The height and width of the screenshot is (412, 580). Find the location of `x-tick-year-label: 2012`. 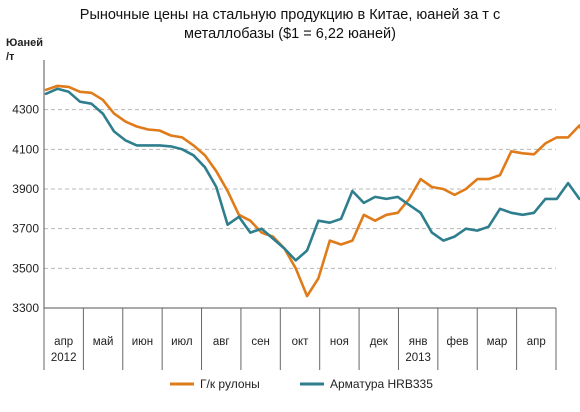

x-tick-year-label: 2012 is located at coordinates (64, 358).